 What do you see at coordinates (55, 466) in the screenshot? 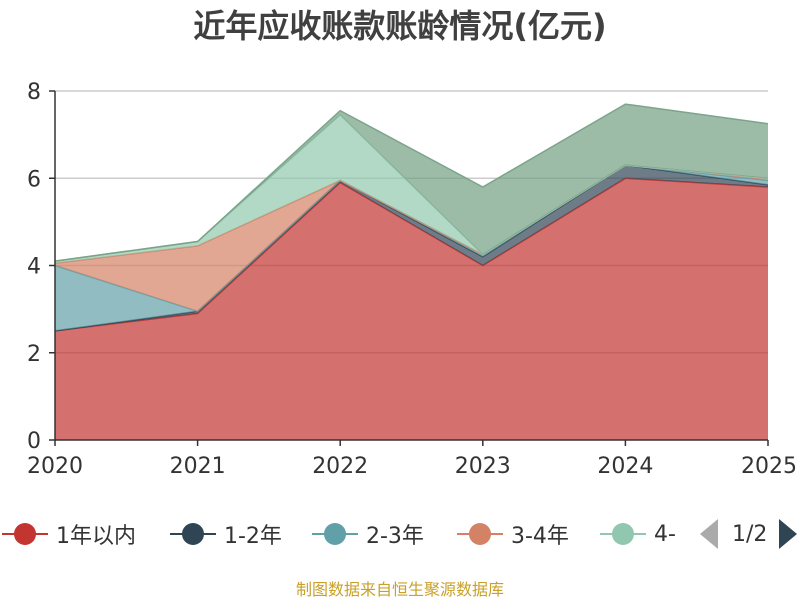
I see `x-tick-label: 2020` at bounding box center [55, 466].